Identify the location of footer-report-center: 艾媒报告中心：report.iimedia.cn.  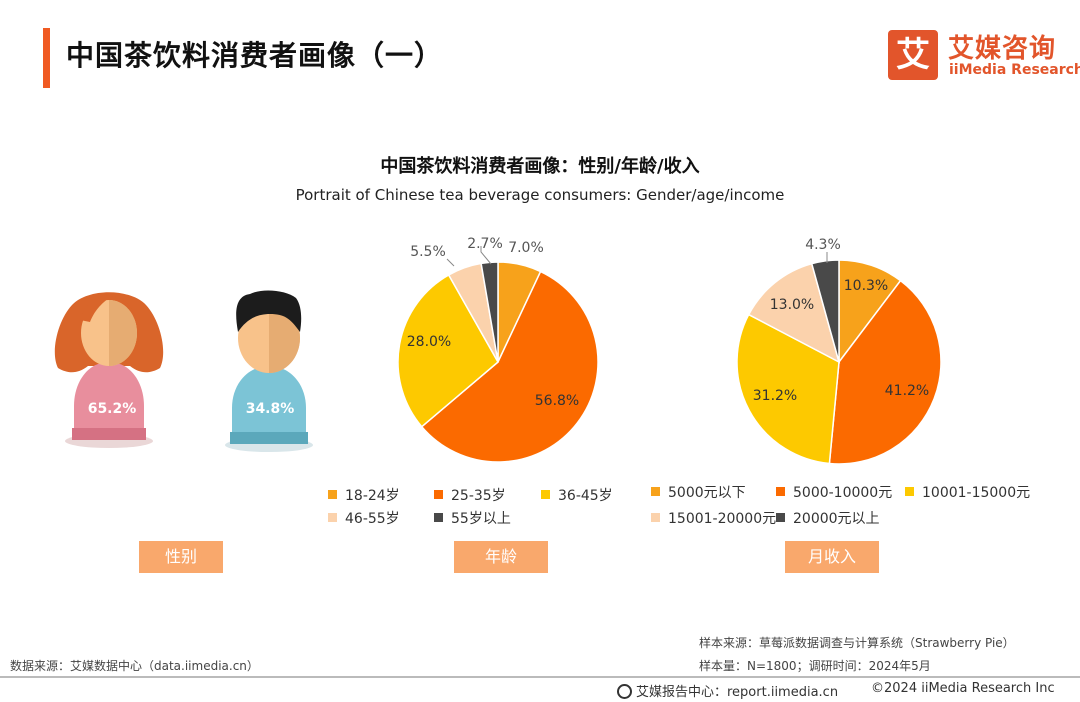
(727, 690).